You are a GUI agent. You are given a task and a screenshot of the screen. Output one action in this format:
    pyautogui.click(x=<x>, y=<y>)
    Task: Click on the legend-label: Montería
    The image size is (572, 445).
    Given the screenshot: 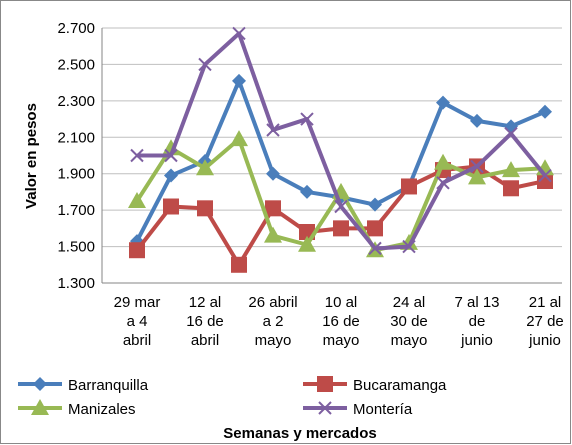 What is the action you would take?
    pyautogui.click(x=383, y=409)
    